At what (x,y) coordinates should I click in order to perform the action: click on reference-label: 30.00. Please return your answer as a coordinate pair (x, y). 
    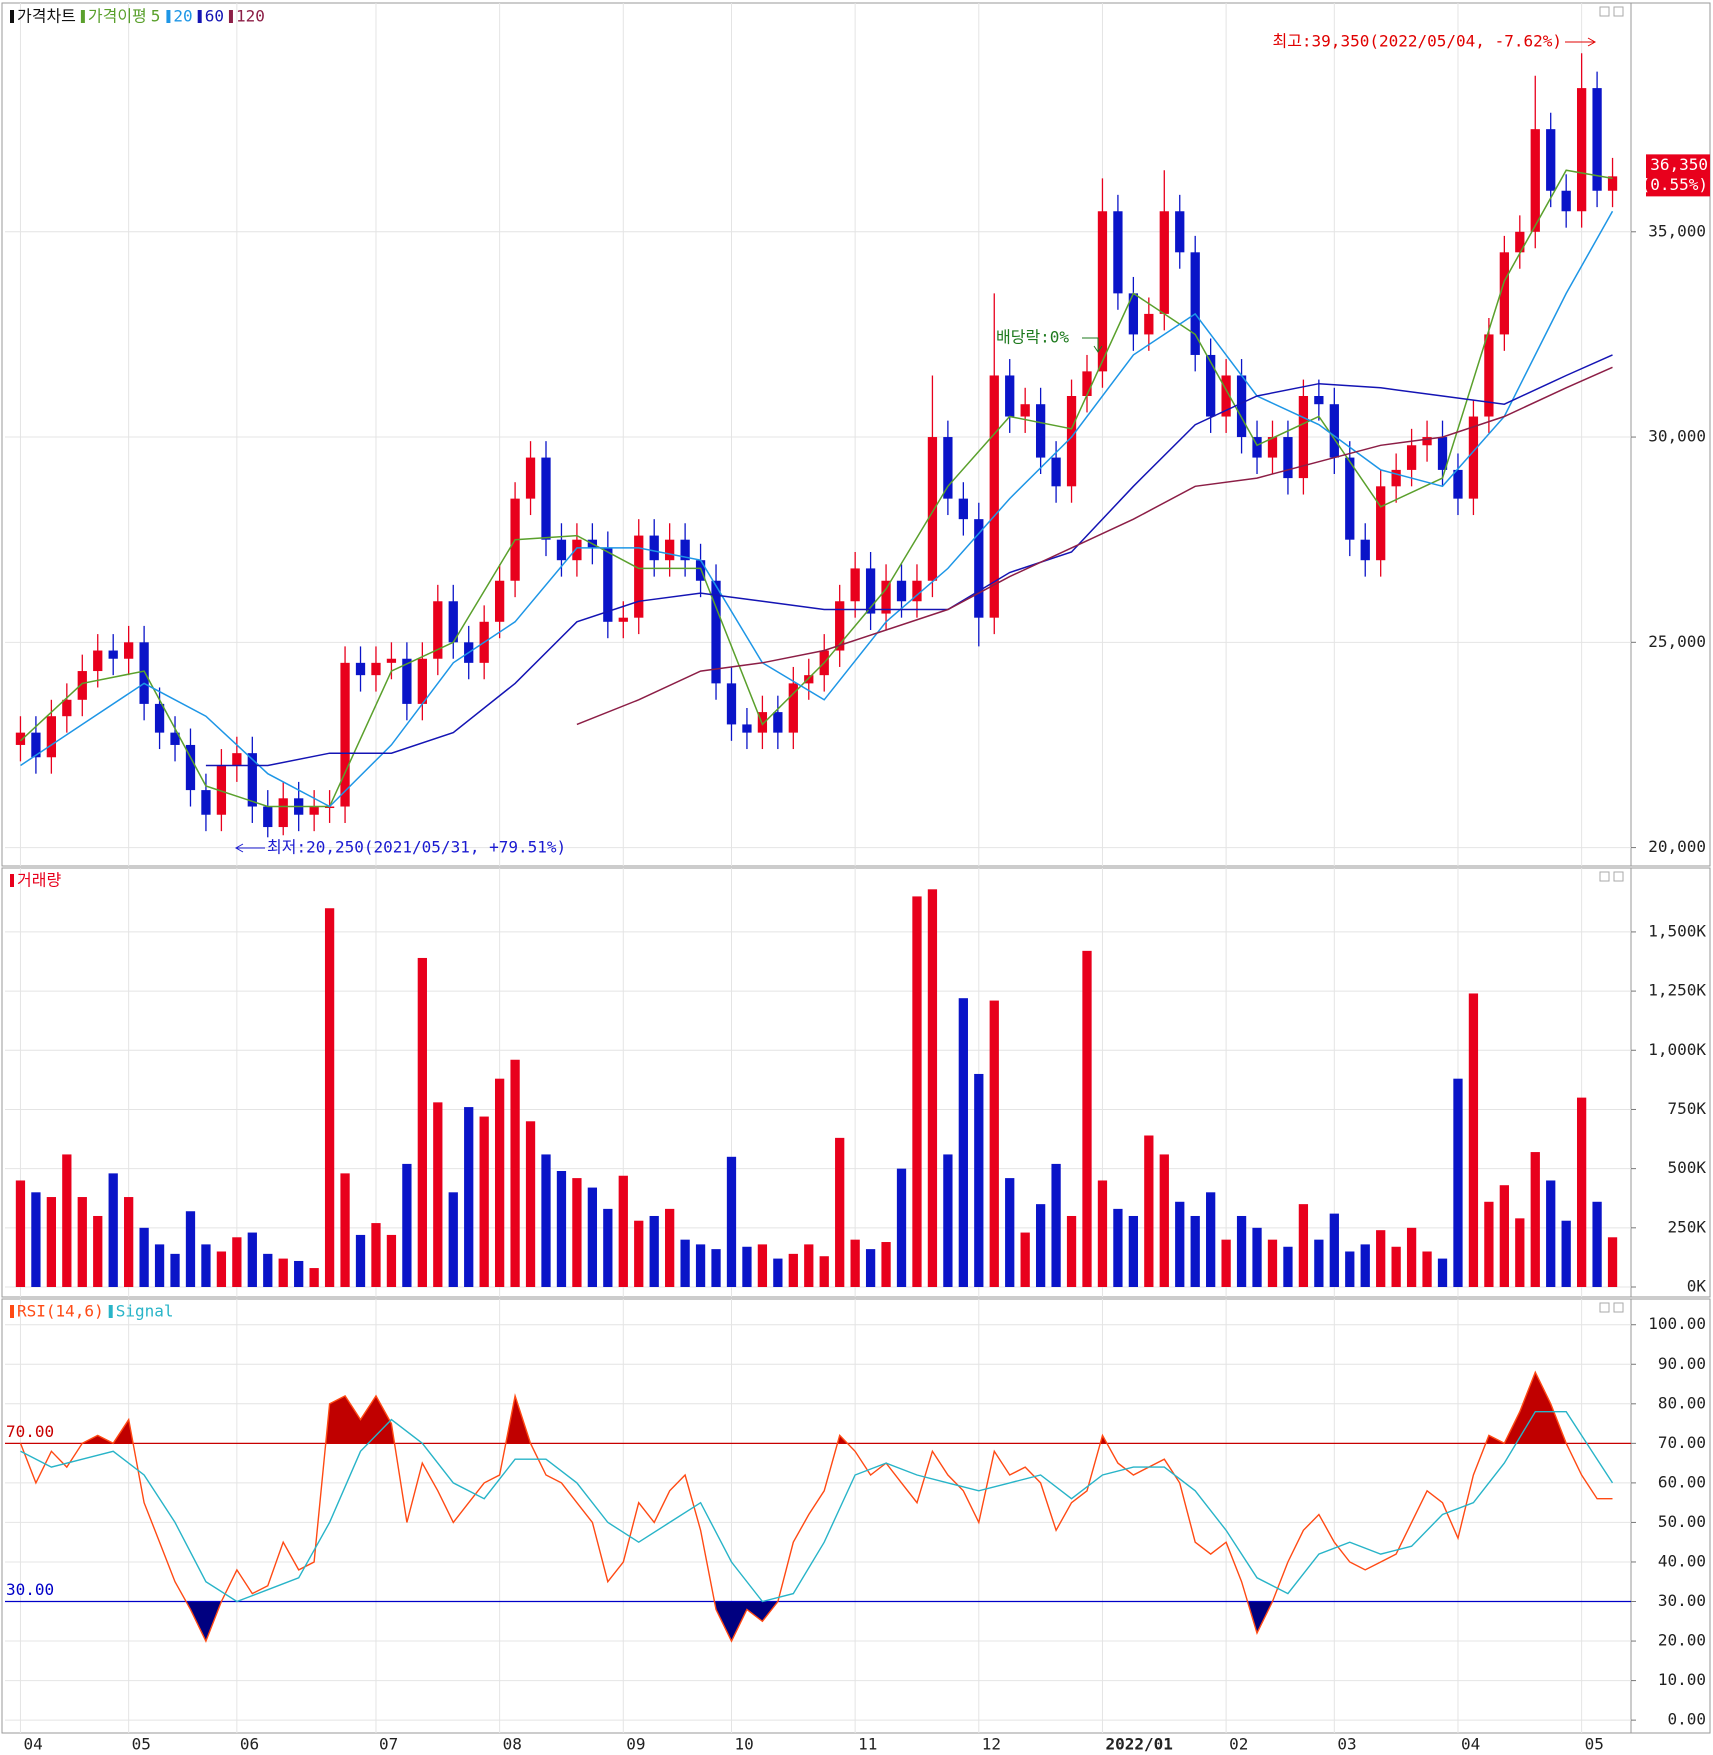
    Looking at the image, I should click on (30, 1589).